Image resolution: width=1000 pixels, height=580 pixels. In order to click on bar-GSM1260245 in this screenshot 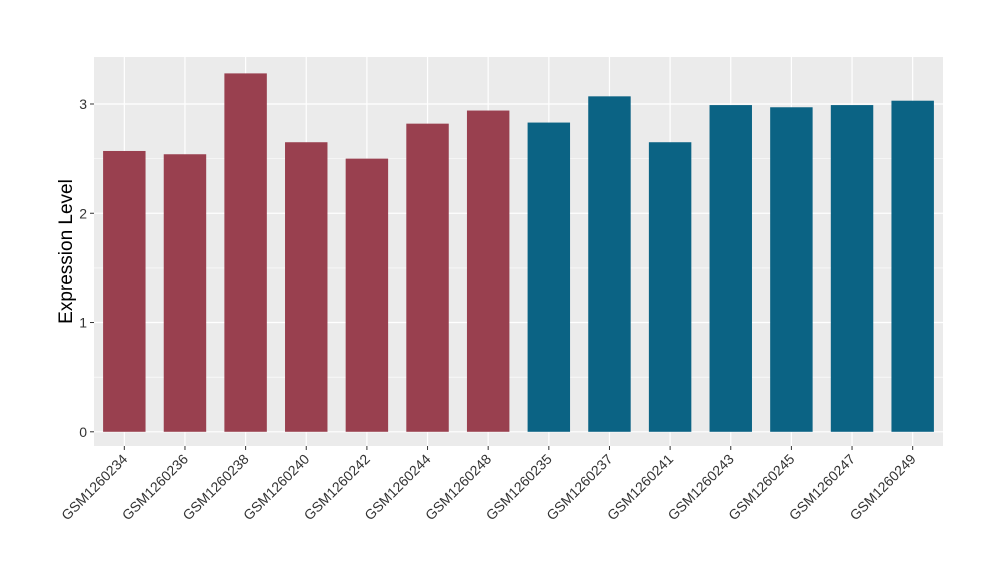, I will do `click(791, 269)`.